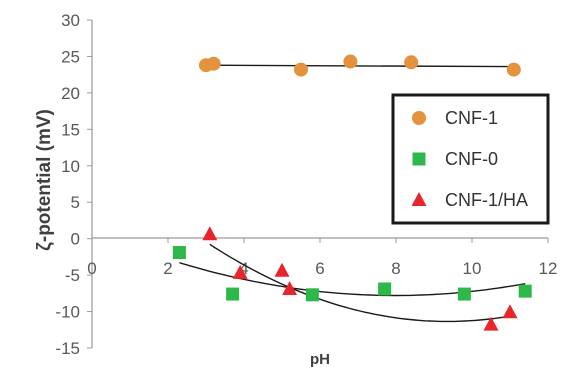  What do you see at coordinates (67, 312) in the screenshot?
I see `y-tick-label: -10` at bounding box center [67, 312].